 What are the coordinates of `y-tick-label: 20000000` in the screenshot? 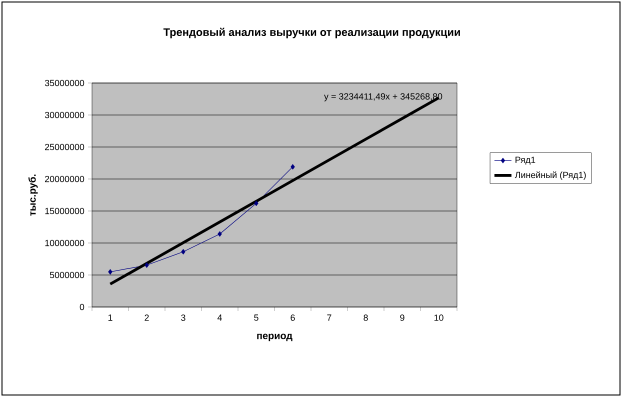 It's located at (64, 179).